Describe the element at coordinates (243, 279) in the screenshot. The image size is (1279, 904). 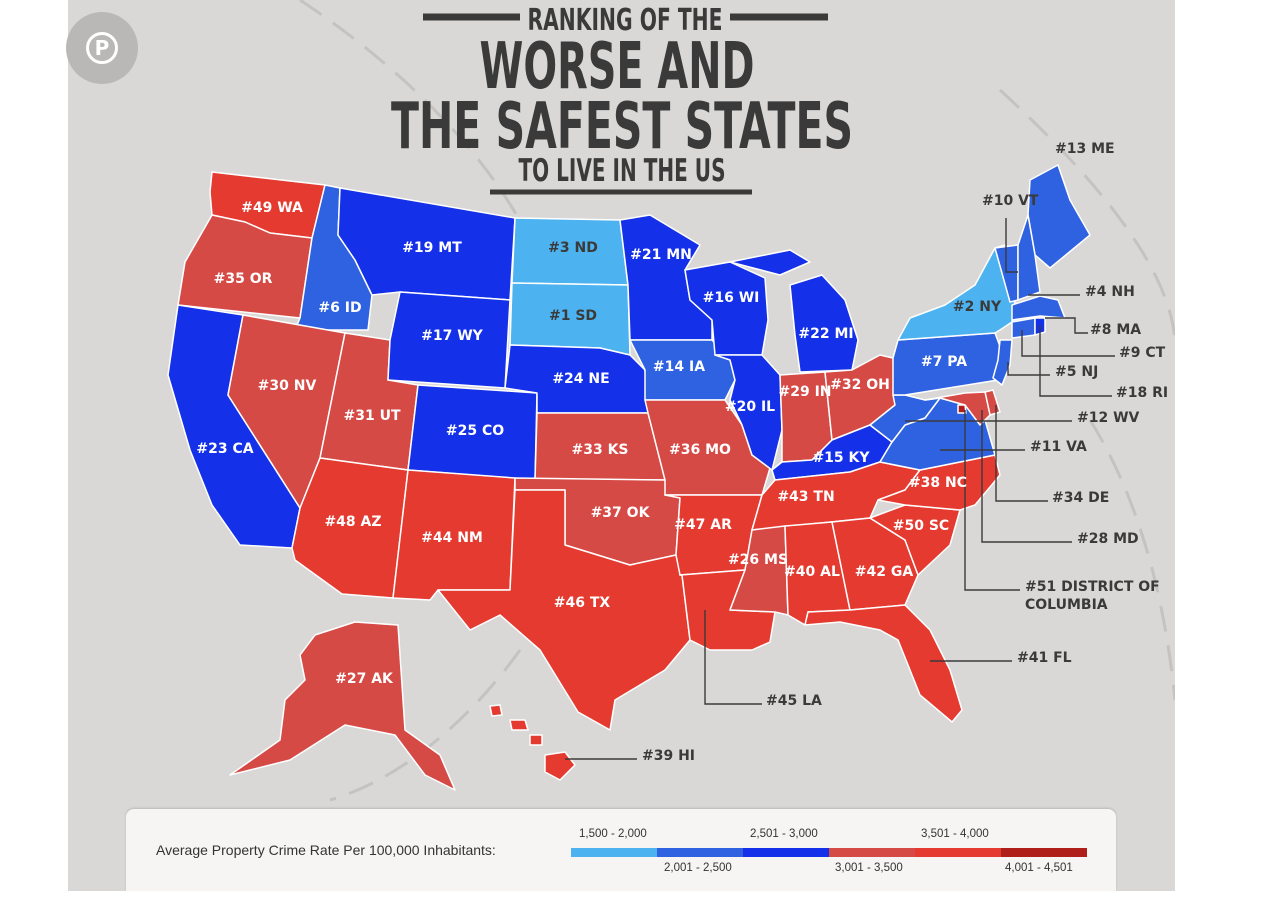
I see `state-label-or: #35 OR` at that location.